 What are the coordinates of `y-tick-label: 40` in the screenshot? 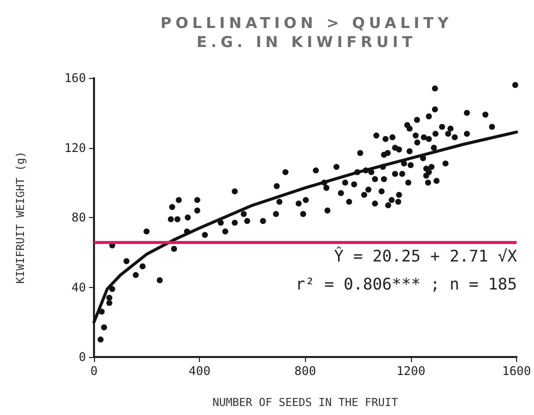 It's located at (79, 287).